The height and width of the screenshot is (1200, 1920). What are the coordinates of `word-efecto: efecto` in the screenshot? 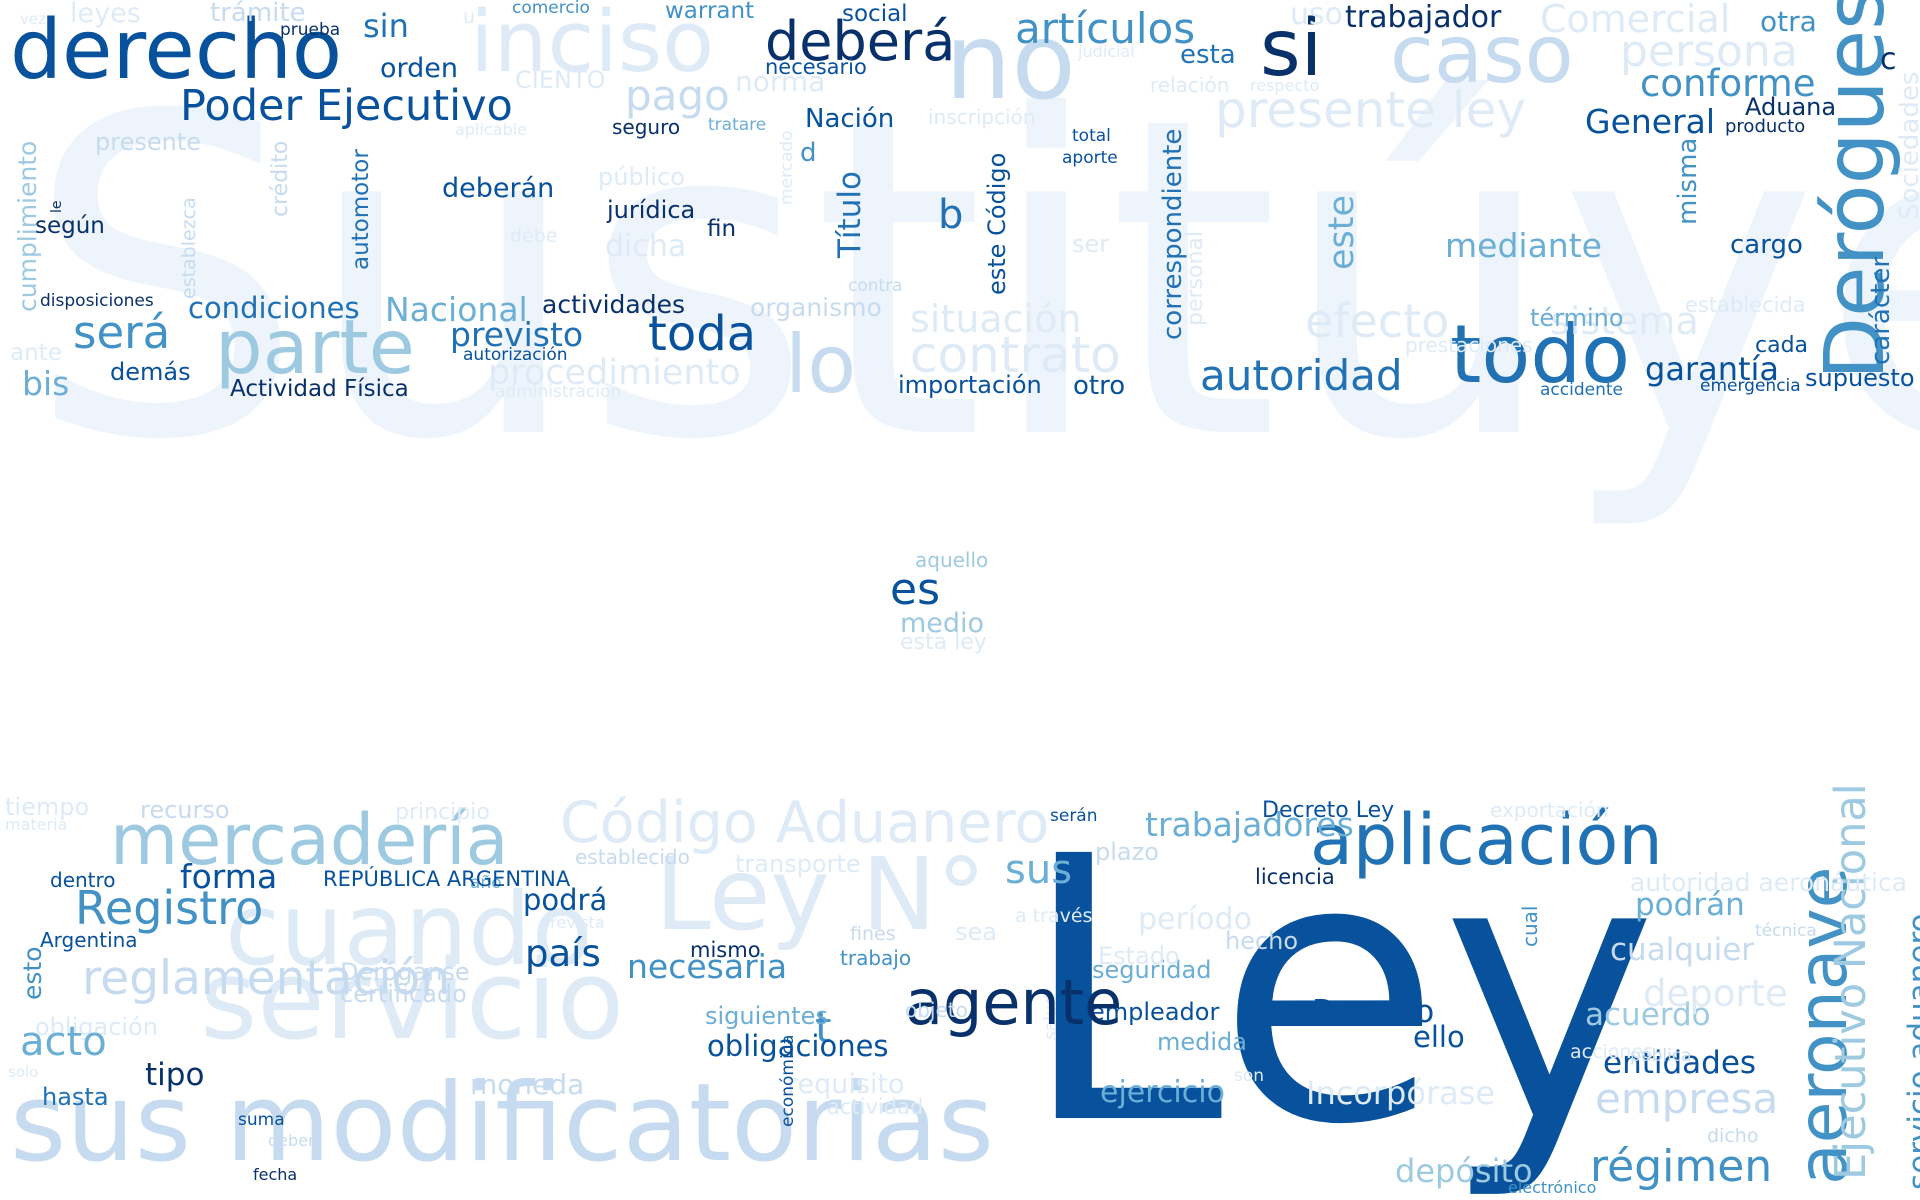 It's located at (1377, 321).